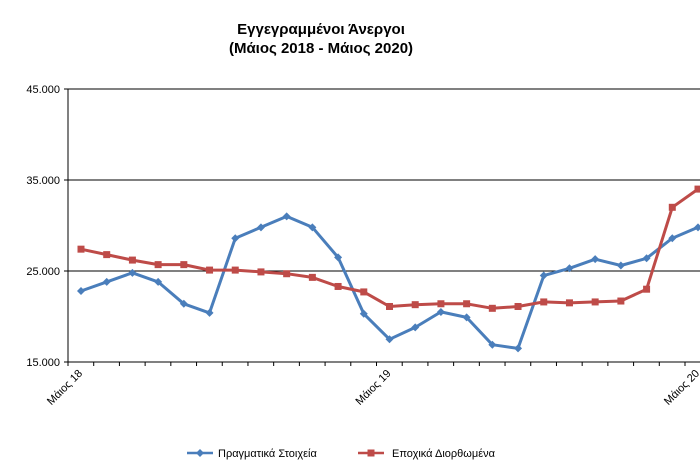  Describe the element at coordinates (43, 363) in the screenshot. I see `y-tick-label: 15.000` at that location.